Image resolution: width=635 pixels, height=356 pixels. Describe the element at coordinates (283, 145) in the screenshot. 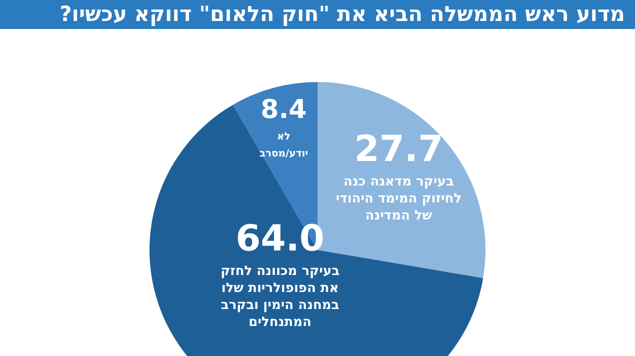

I see `slice-label: לא יודע/מסרב` at that location.